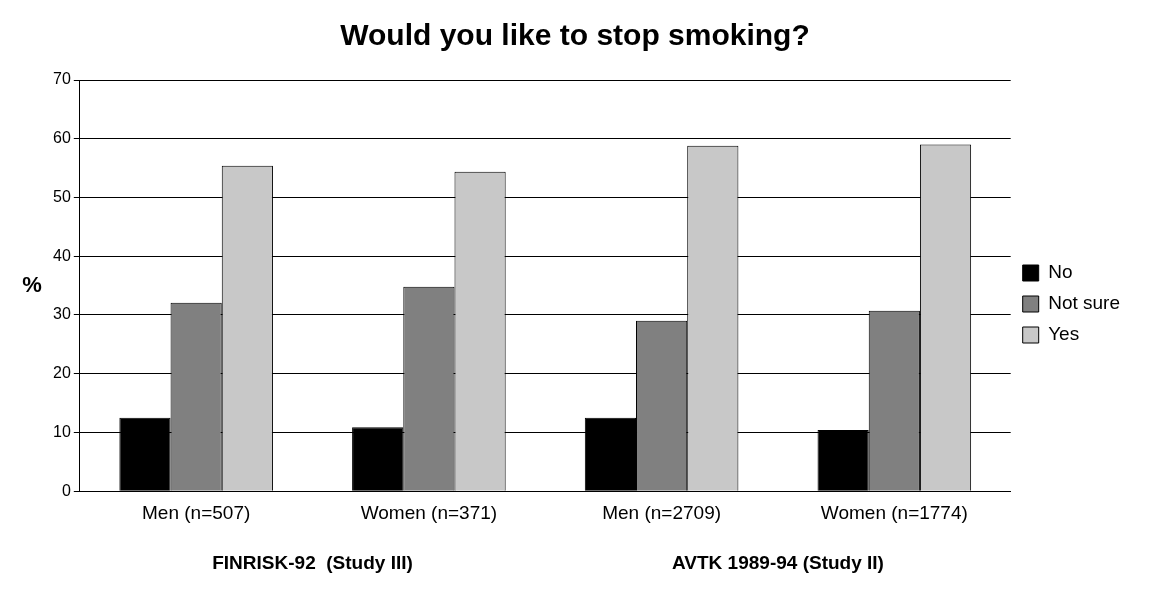 The height and width of the screenshot is (595, 1150). I want to click on legend-label: Not sure, so click(1084, 303).